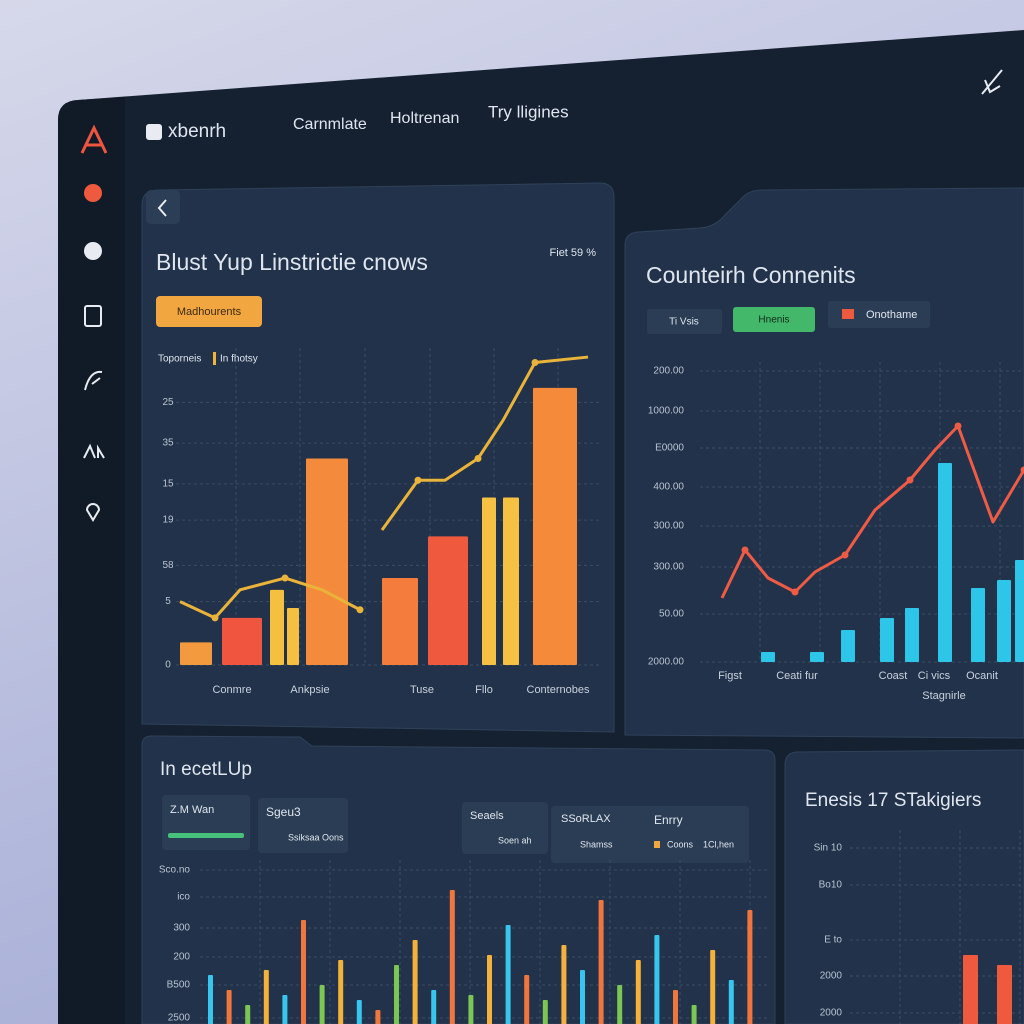 This screenshot has height=1024, width=1024. I want to click on panel-title: Enesis 17 STakigiers, so click(893, 800).